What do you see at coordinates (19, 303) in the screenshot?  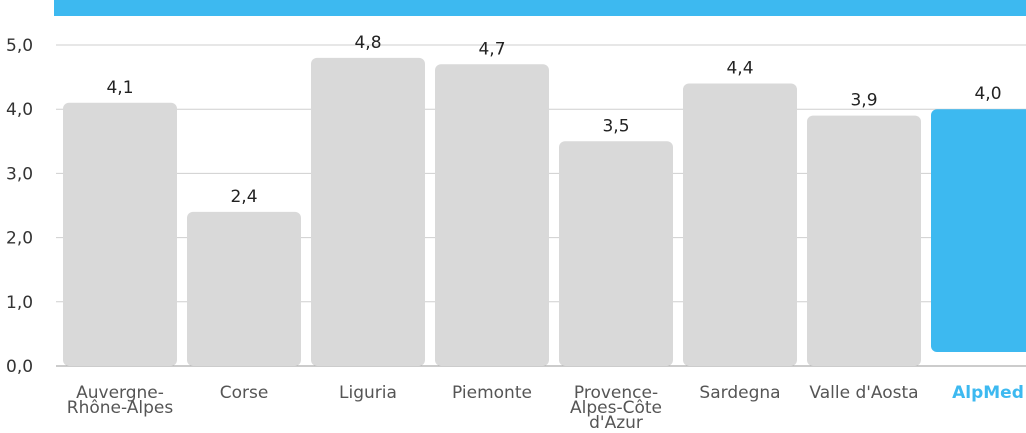 I see `y-tick-label: 1,0` at bounding box center [19, 303].